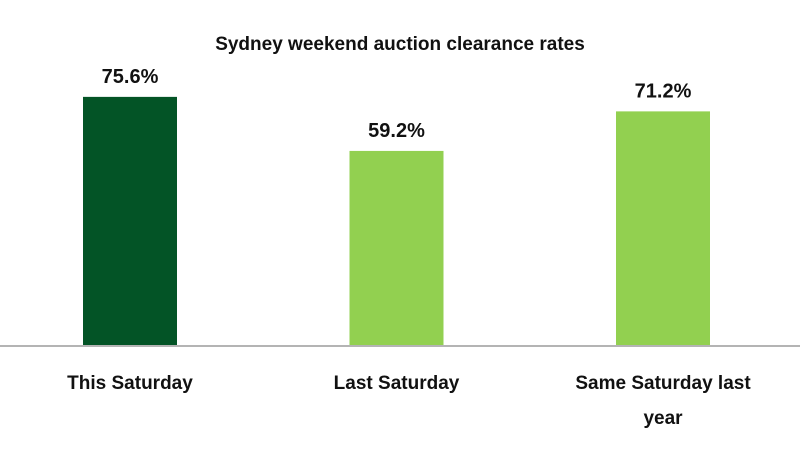 This screenshot has width=800, height=450. Describe the element at coordinates (397, 383) in the screenshot. I see `category-label-1: Last Saturday` at that location.